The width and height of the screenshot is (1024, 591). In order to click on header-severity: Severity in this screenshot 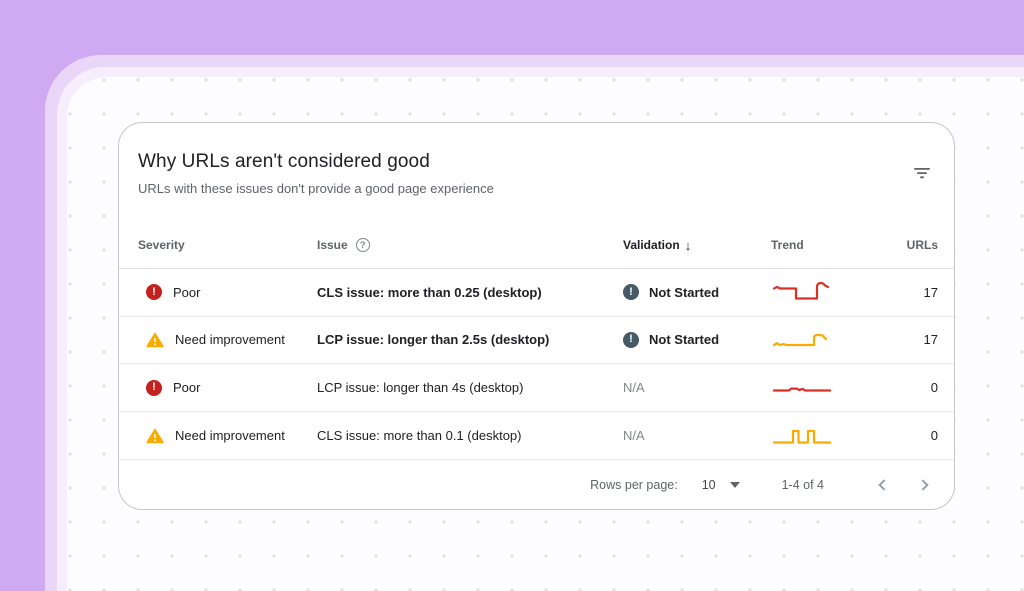, I will do `click(161, 245)`.